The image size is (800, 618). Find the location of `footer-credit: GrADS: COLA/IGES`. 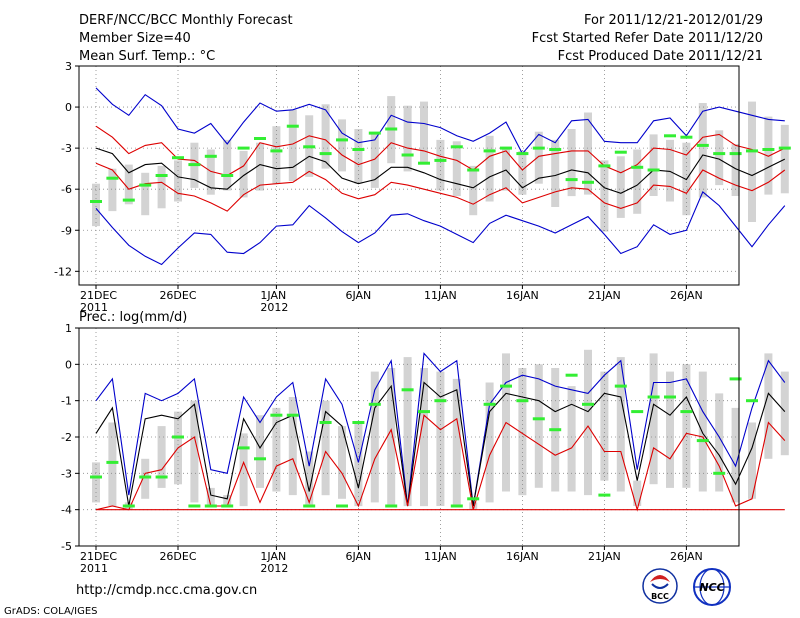

footer-credit: GrADS: COLA/IGES is located at coordinates (51, 611).